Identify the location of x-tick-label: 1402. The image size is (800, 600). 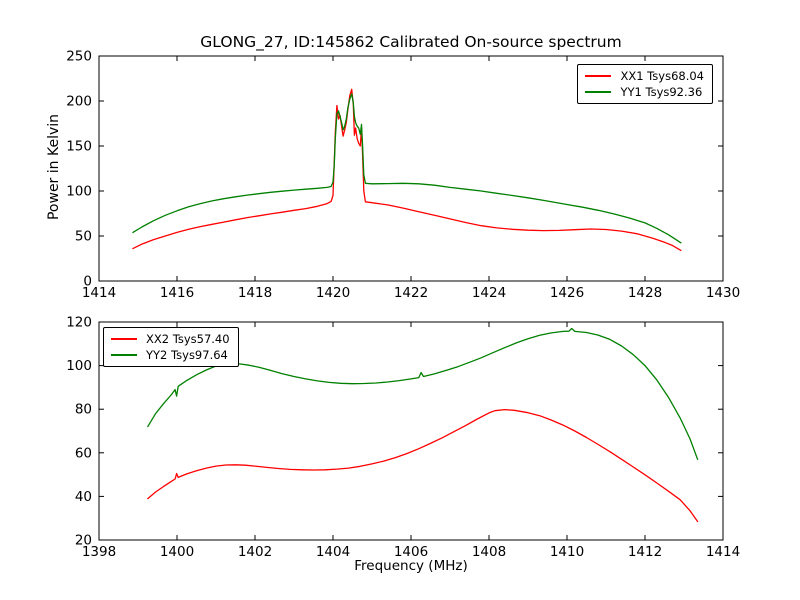
(255, 552).